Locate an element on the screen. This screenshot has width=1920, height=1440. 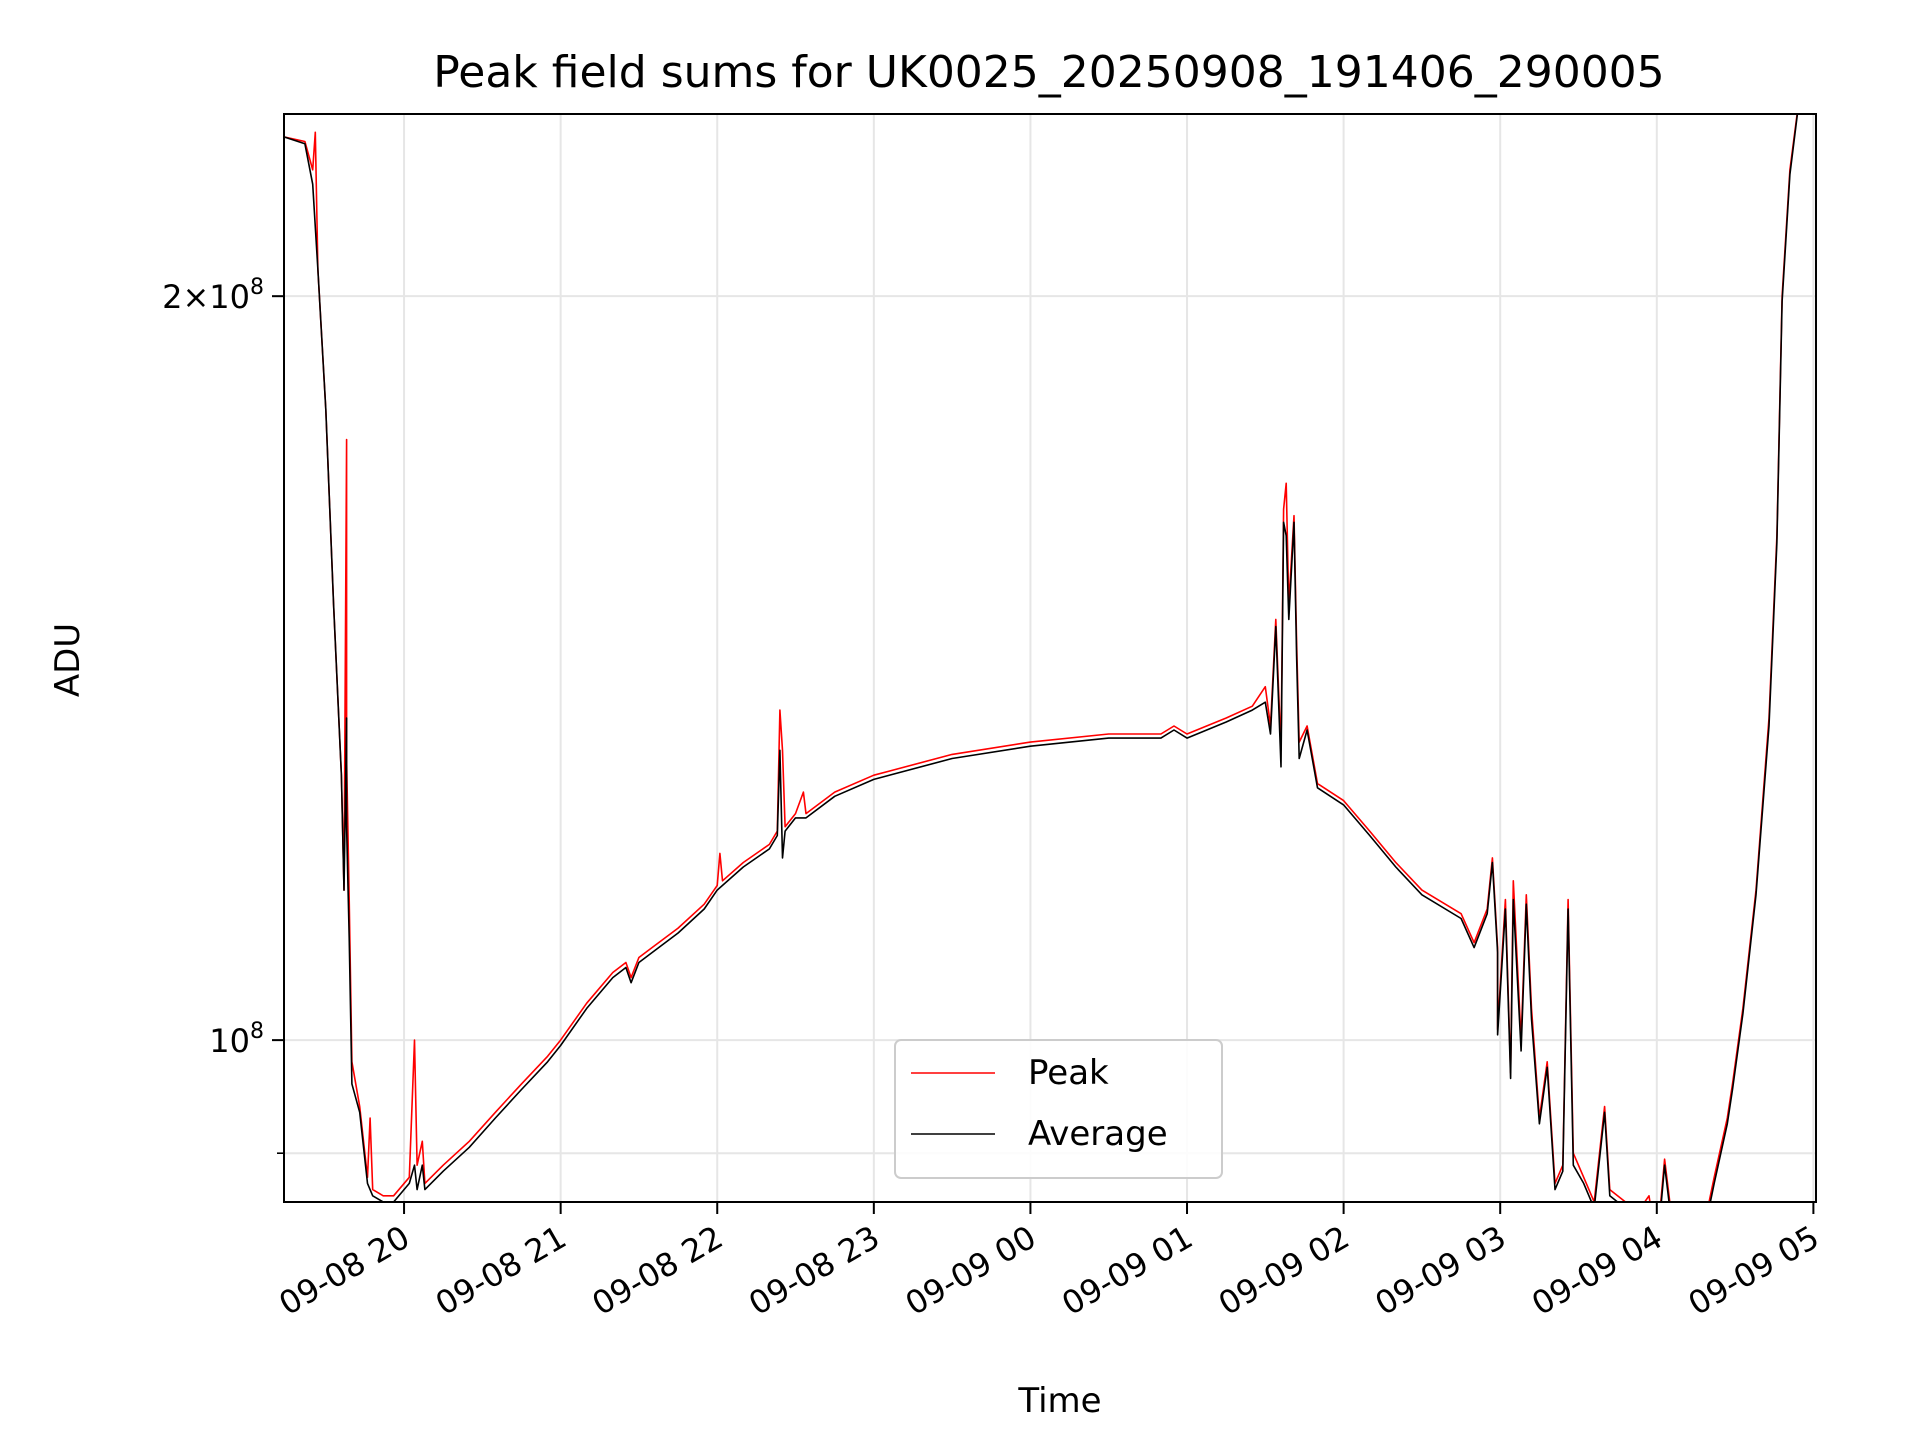
legend: Peak Average is located at coordinates (1058, 1109).